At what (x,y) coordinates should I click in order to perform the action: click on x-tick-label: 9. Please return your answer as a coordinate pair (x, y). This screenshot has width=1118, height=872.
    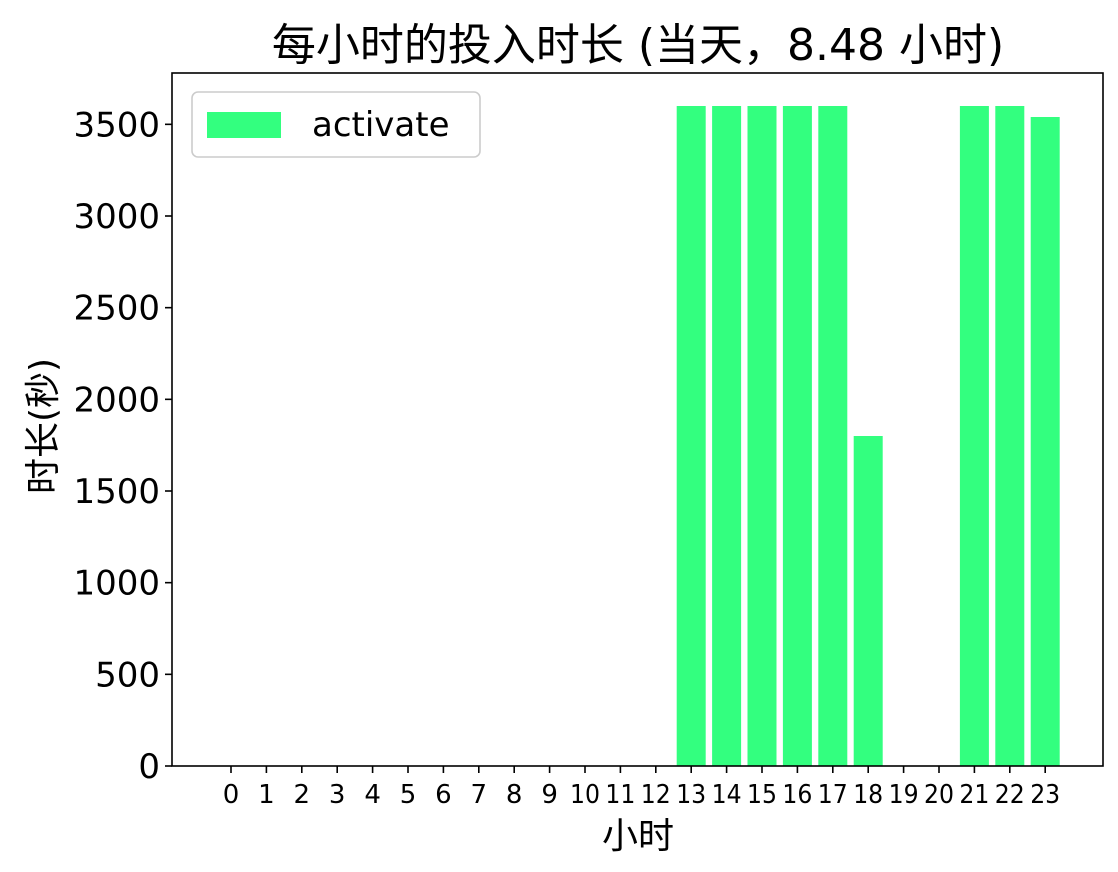
    Looking at the image, I should click on (549, 795).